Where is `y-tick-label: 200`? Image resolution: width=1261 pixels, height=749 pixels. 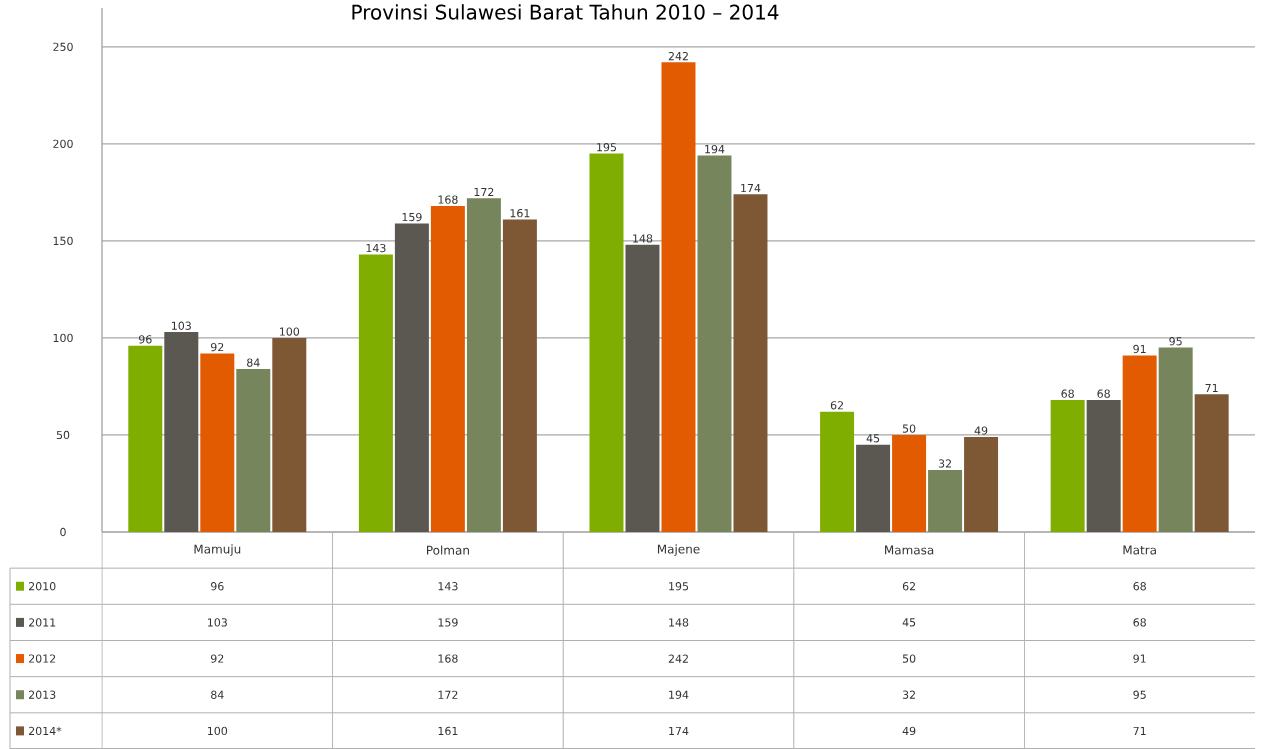 y-tick-label: 200 is located at coordinates (63, 143).